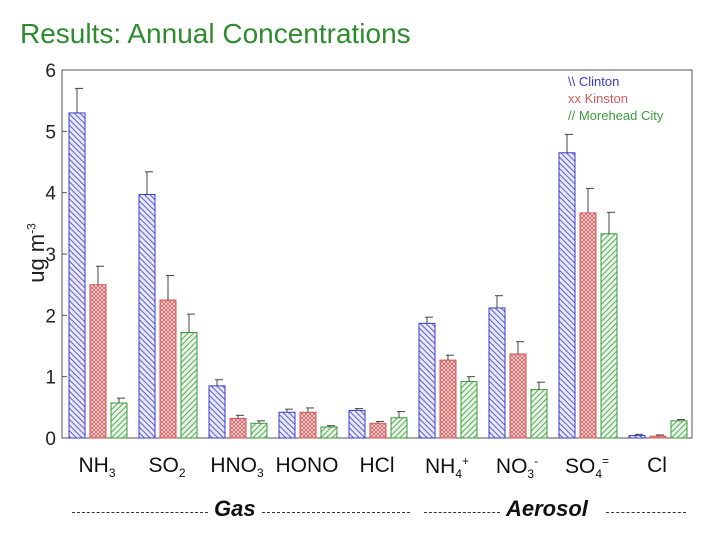 Image resolution: width=720 pixels, height=540 pixels. I want to click on bar-NH4-s2, so click(469, 410).